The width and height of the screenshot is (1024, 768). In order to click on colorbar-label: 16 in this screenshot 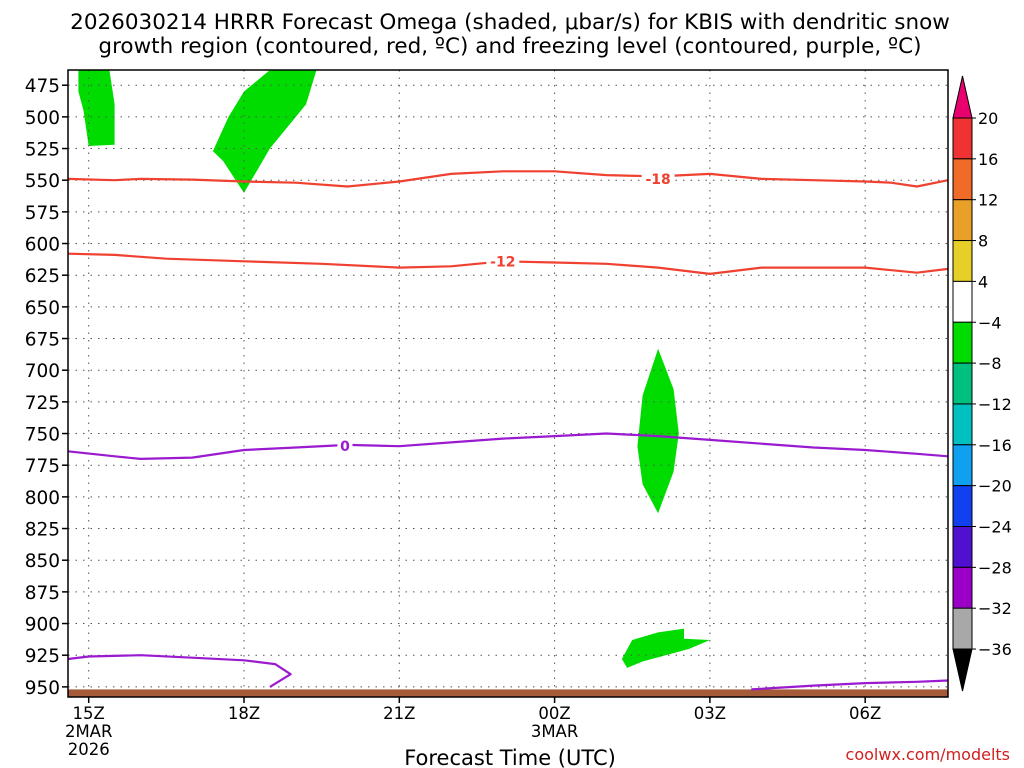, I will do `click(988, 159)`.